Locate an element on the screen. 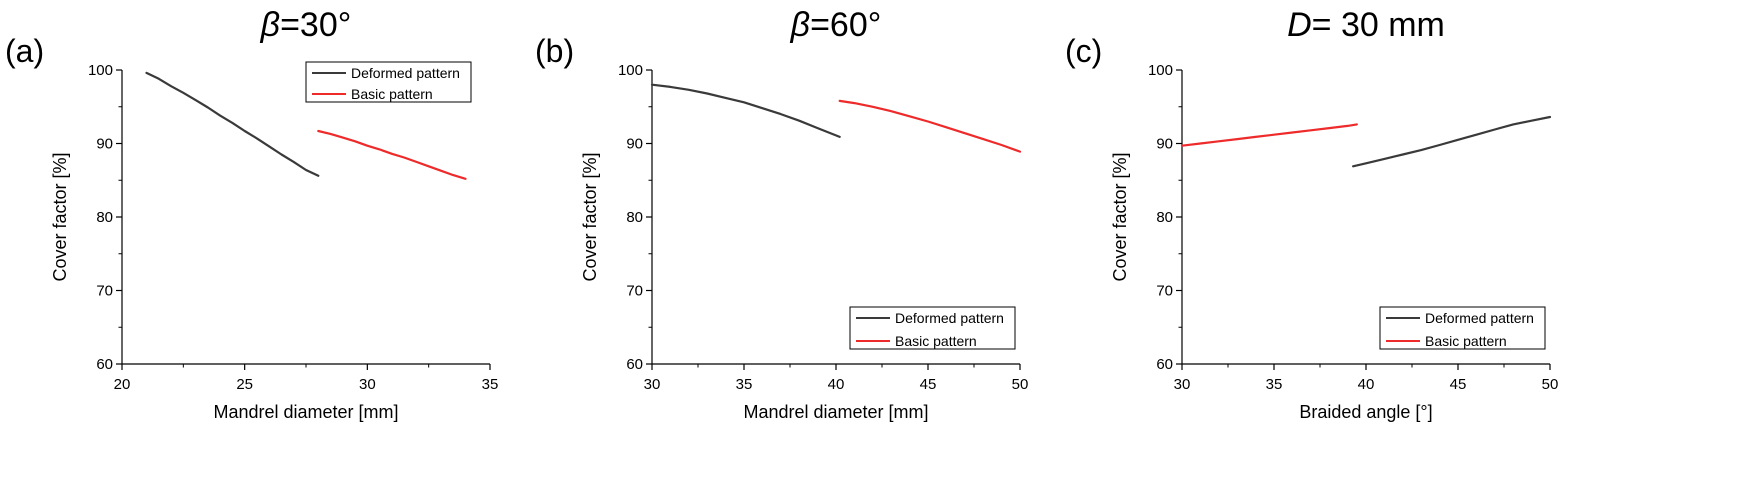  chart-a-series-basic-line is located at coordinates (392, 154).